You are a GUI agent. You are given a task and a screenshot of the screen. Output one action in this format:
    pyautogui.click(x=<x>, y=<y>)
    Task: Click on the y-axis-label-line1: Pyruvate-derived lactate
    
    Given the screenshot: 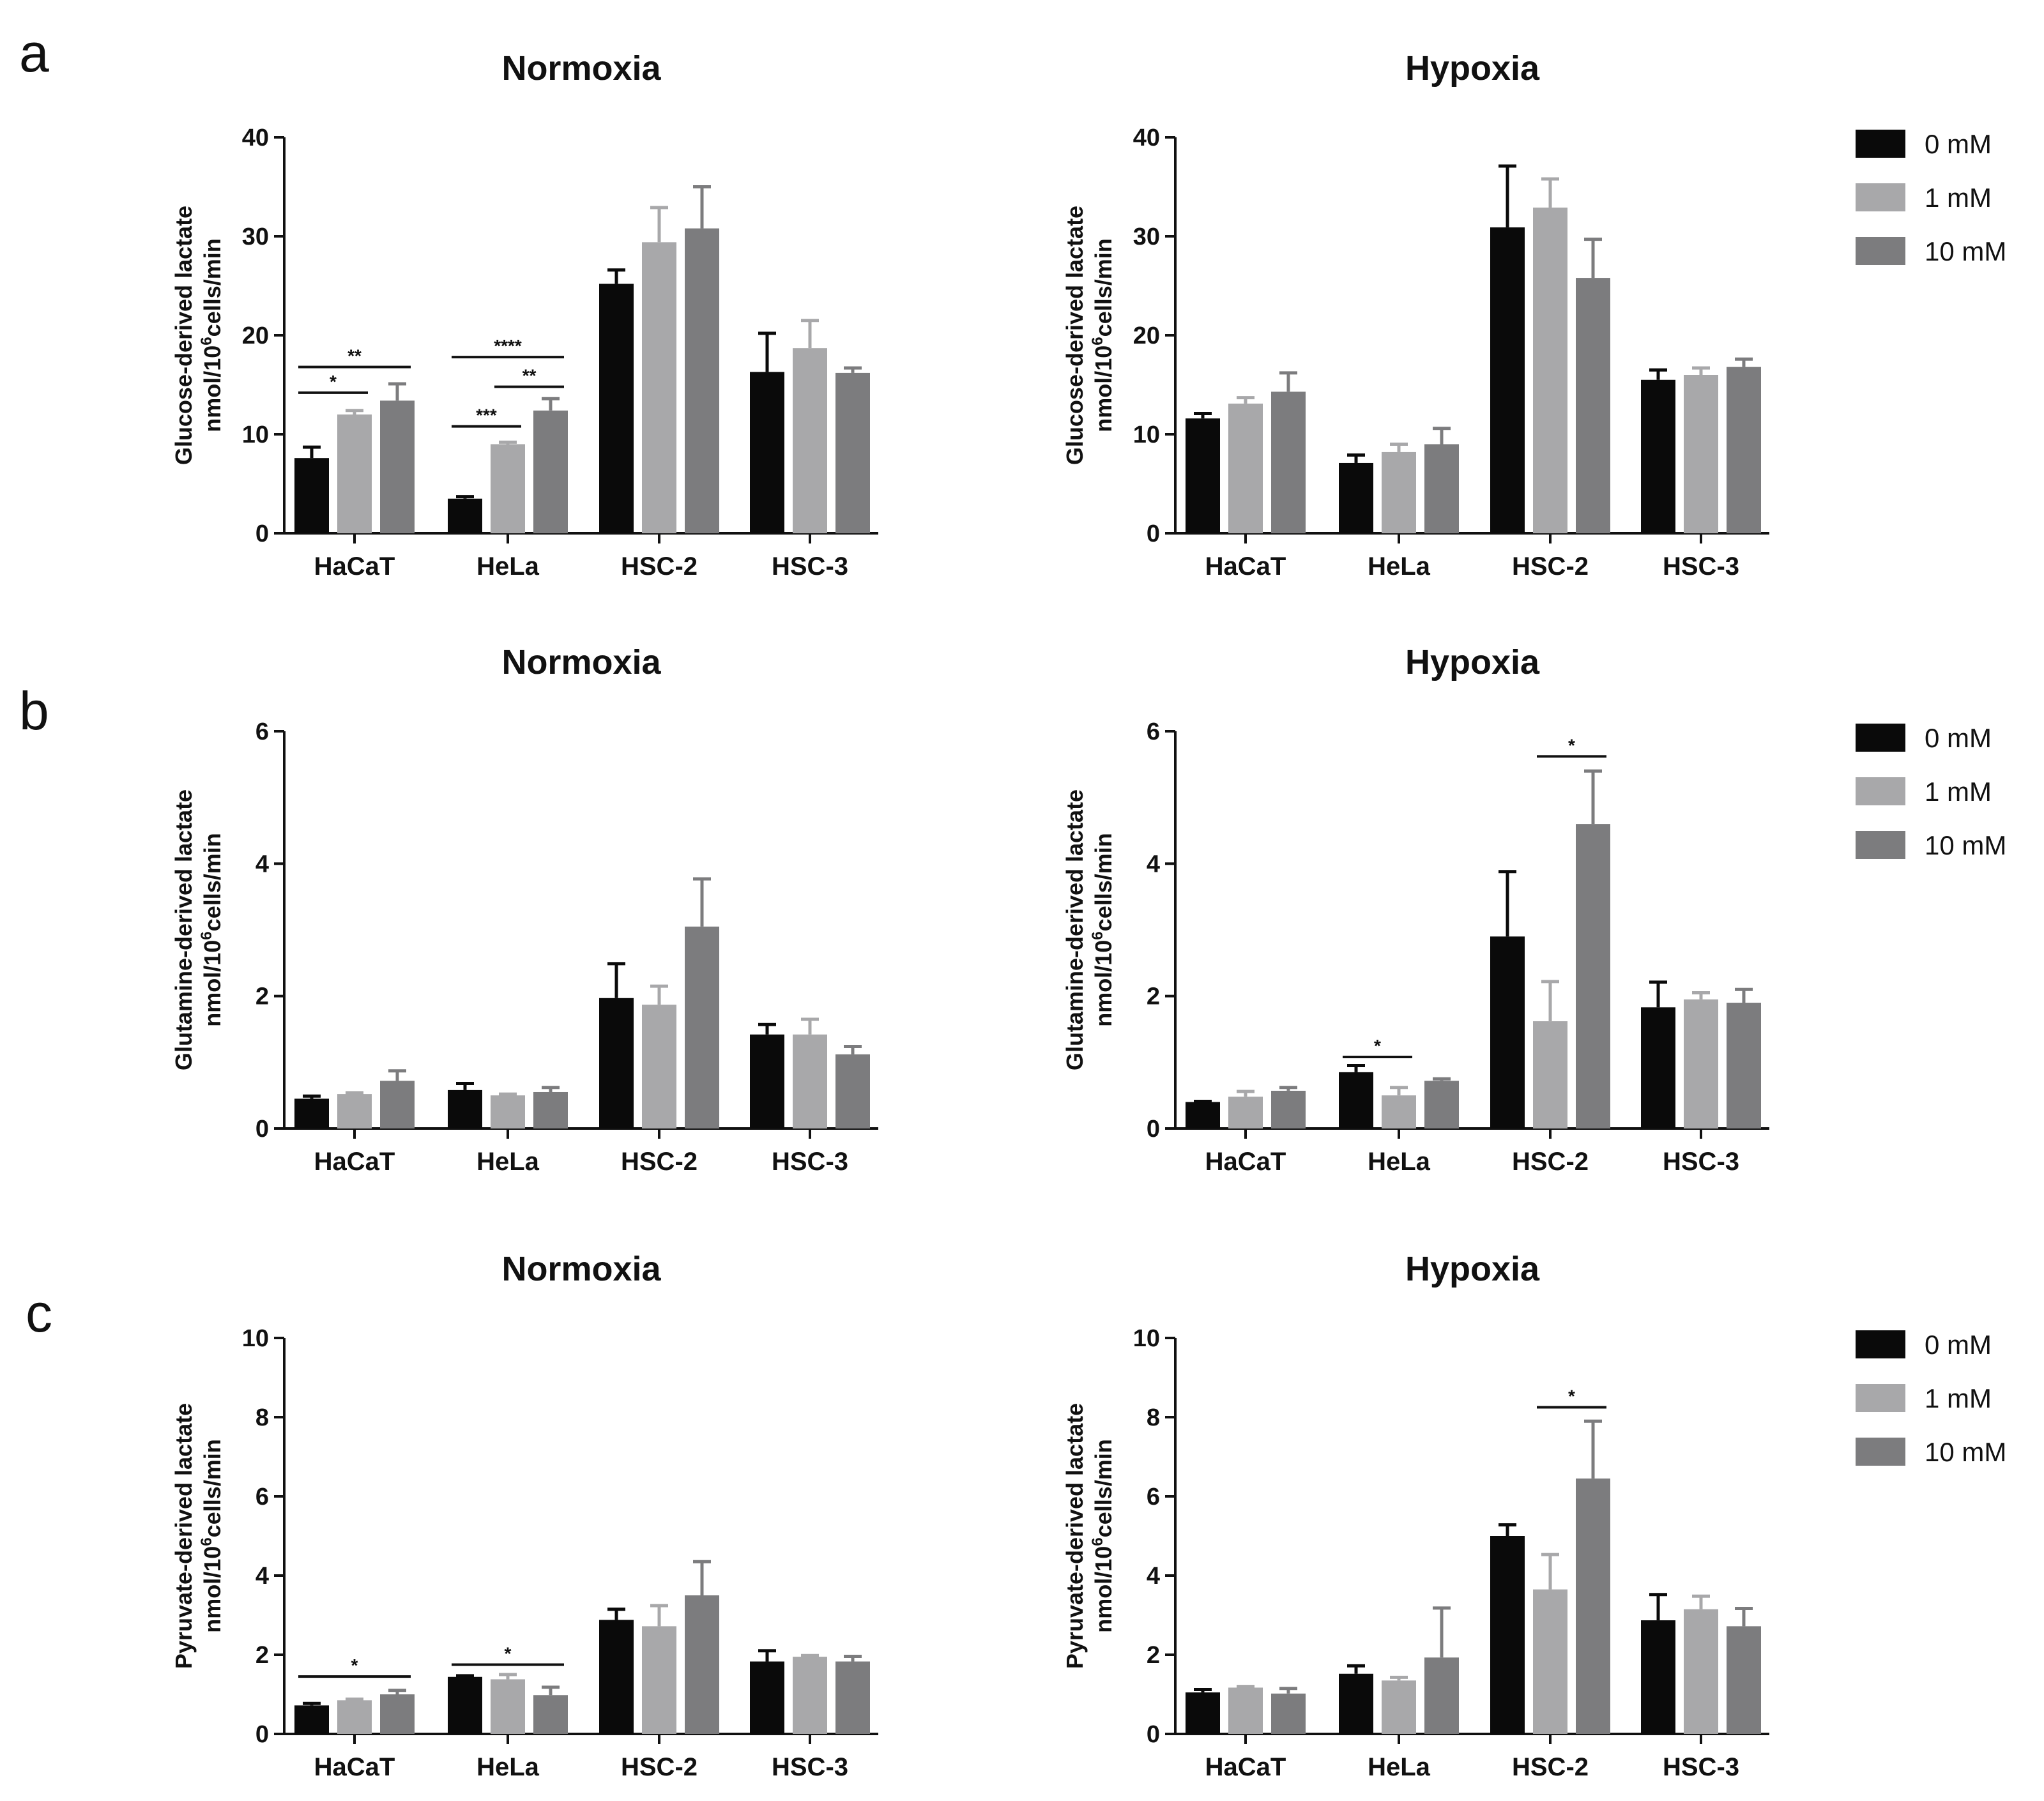 What is the action you would take?
    pyautogui.click(x=184, y=1536)
    